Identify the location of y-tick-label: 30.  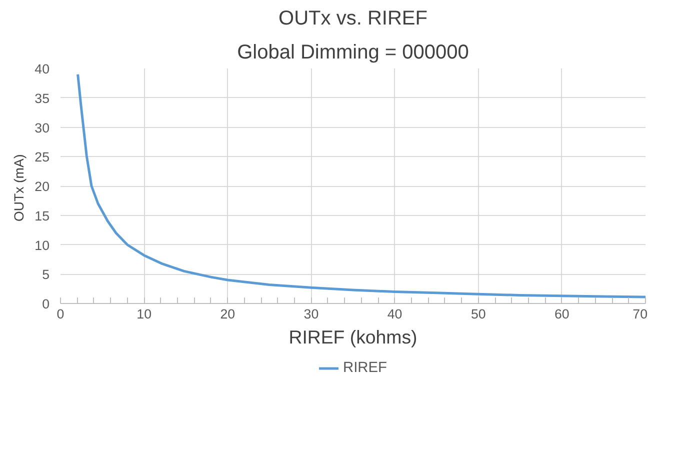
(42, 128).